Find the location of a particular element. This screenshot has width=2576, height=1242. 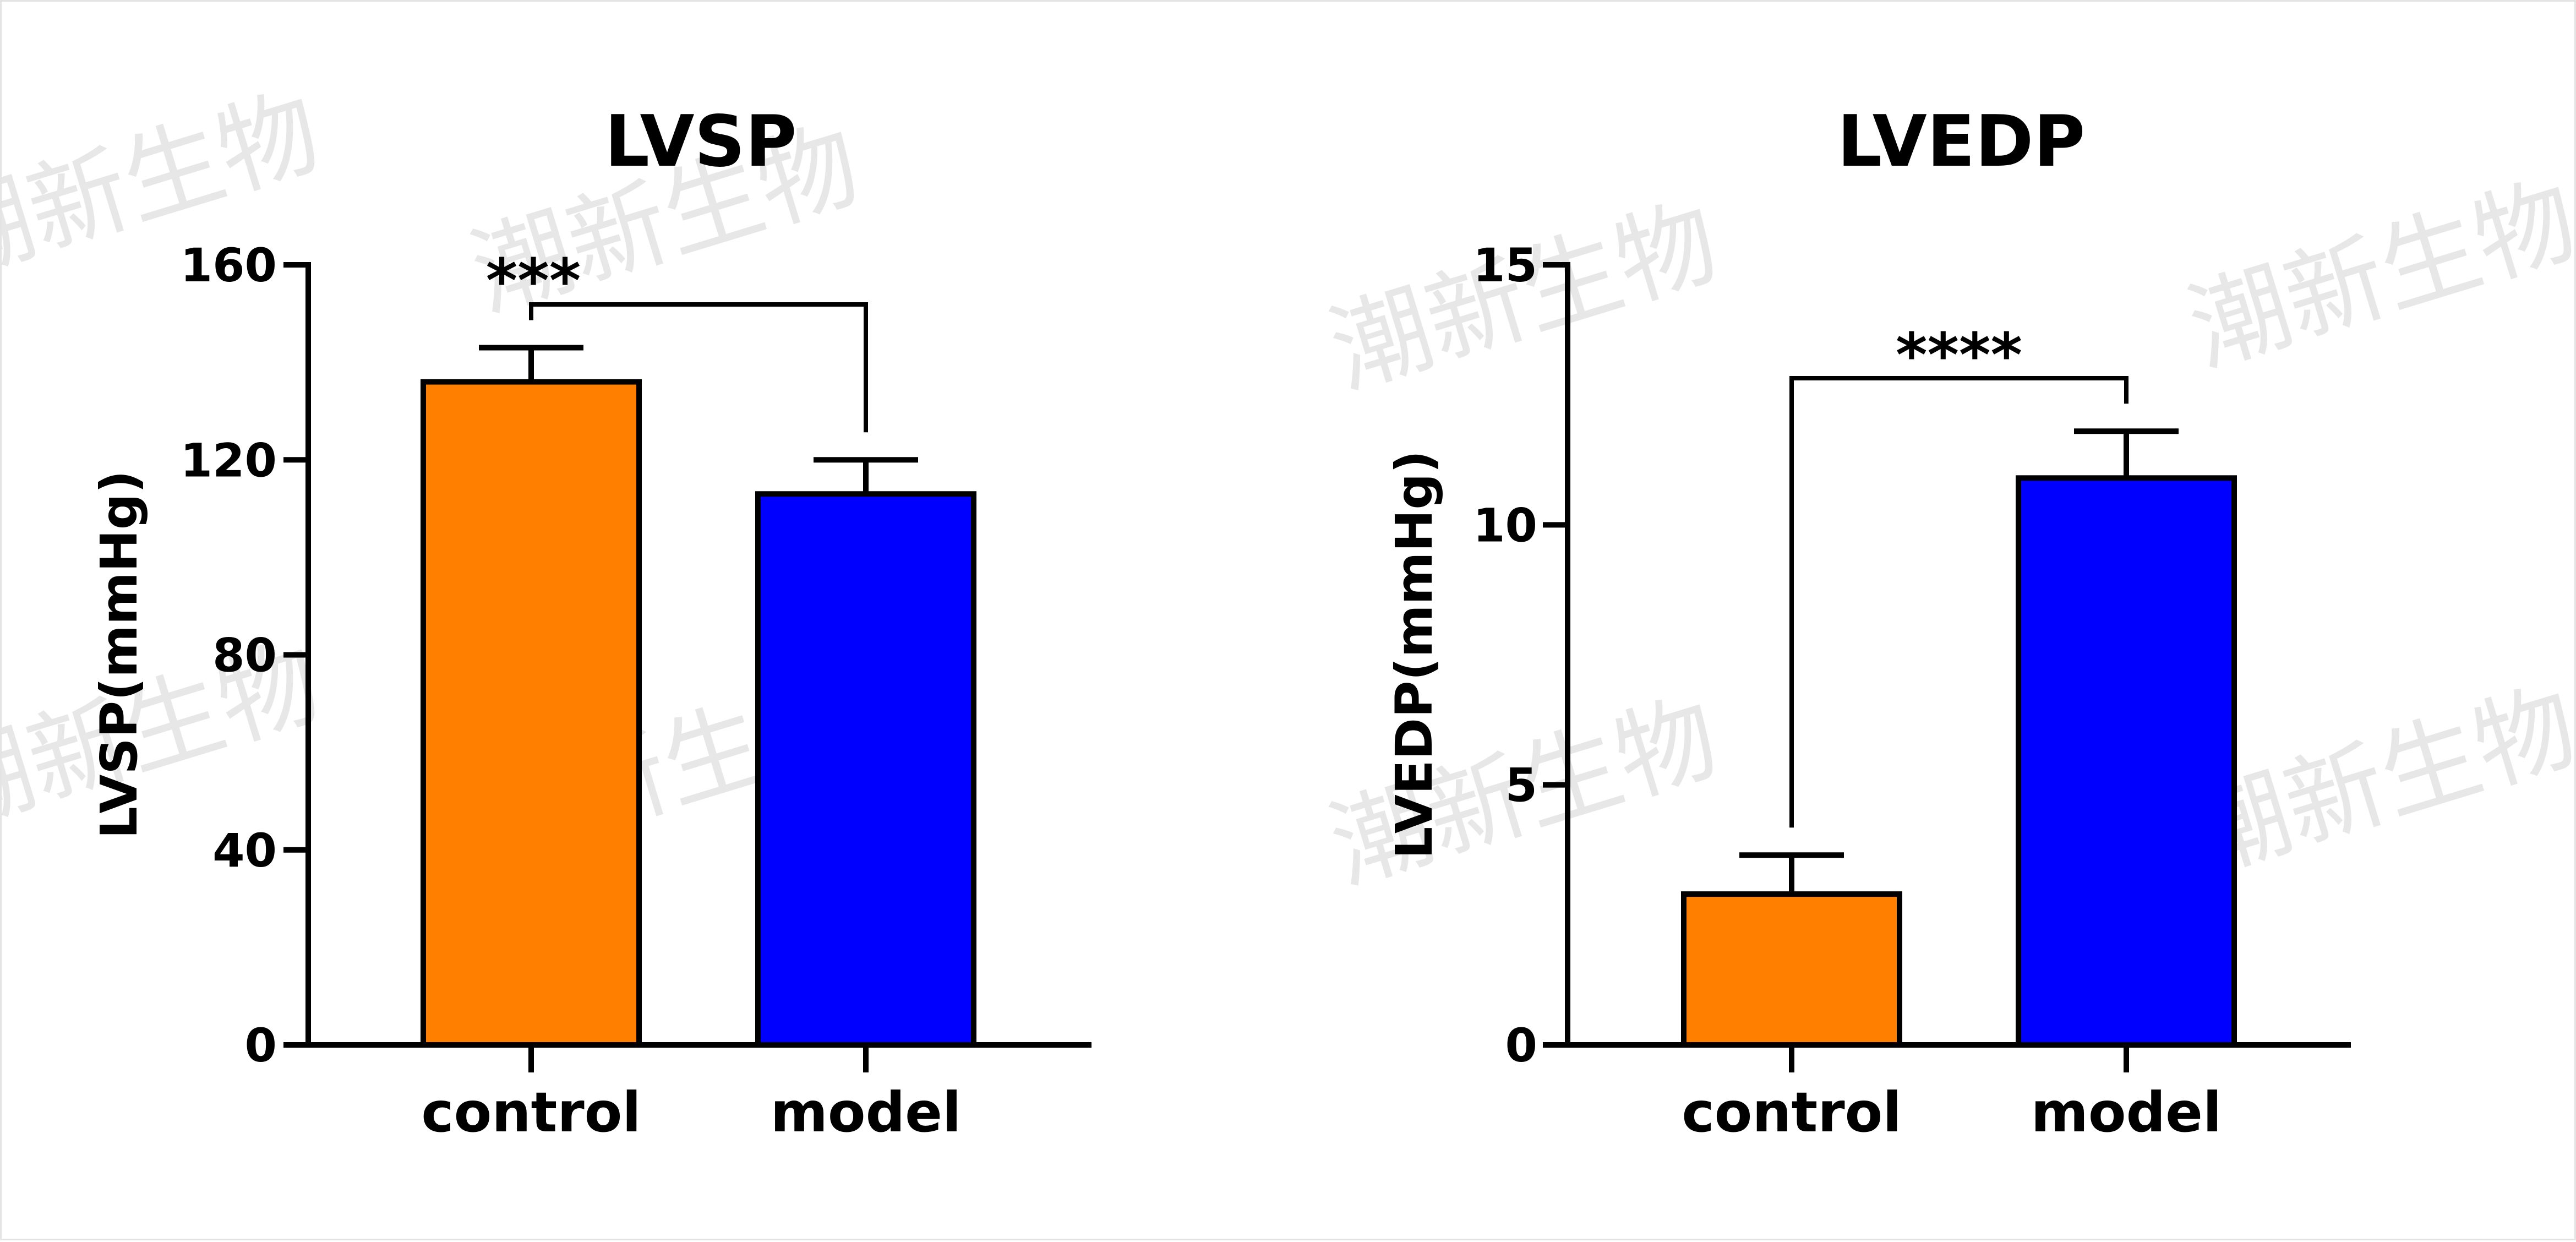

chart-title: LVEDP is located at coordinates (1961, 142).